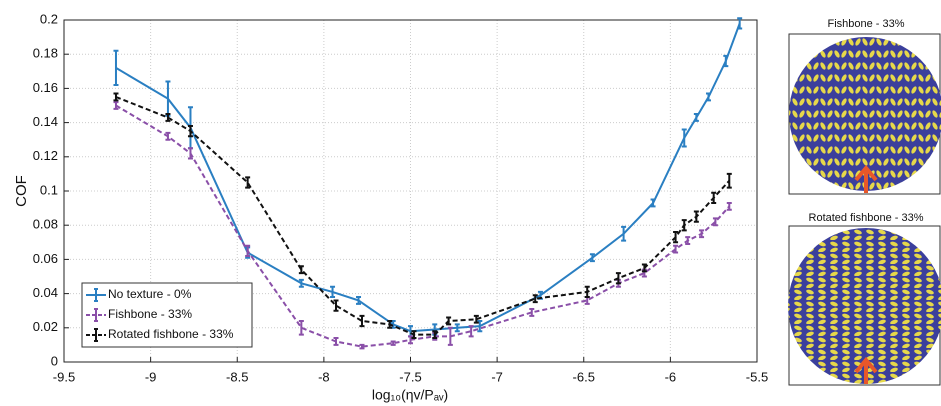 The height and width of the screenshot is (406, 941). Describe the element at coordinates (497, 376) in the screenshot. I see `x-tick-label: -7` at that location.